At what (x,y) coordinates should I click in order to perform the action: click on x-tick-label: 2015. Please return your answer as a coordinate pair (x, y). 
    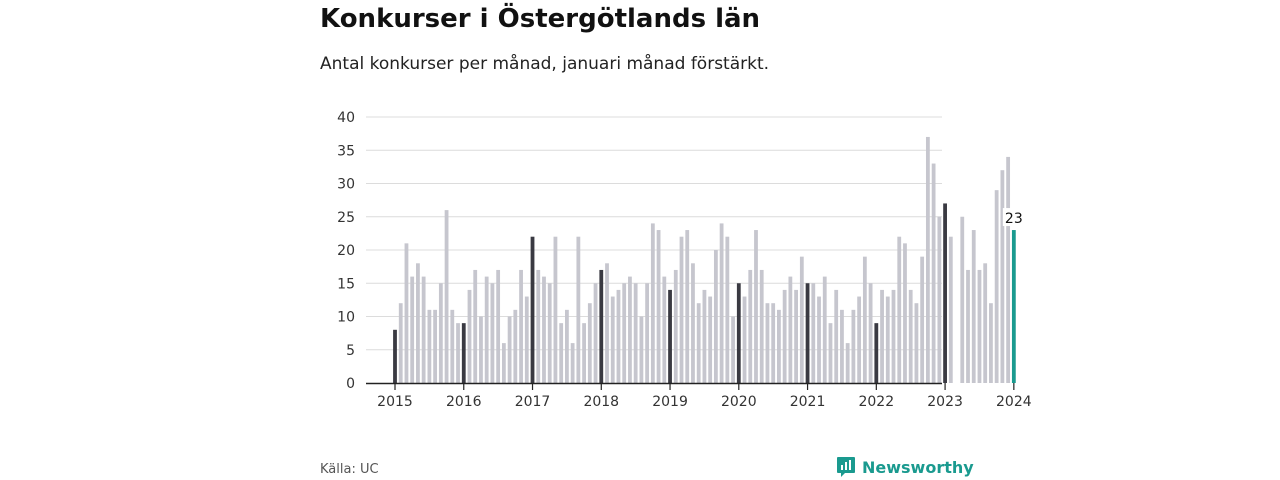
    Looking at the image, I should click on (395, 402).